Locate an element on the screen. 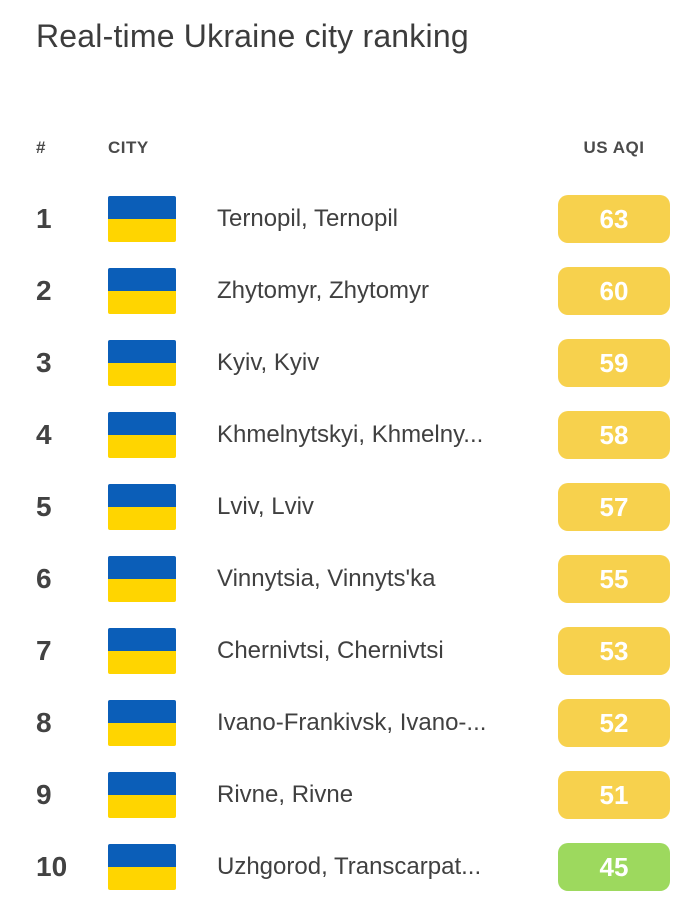 The height and width of the screenshot is (906, 696). aqi-badge: 55 is located at coordinates (614, 579).